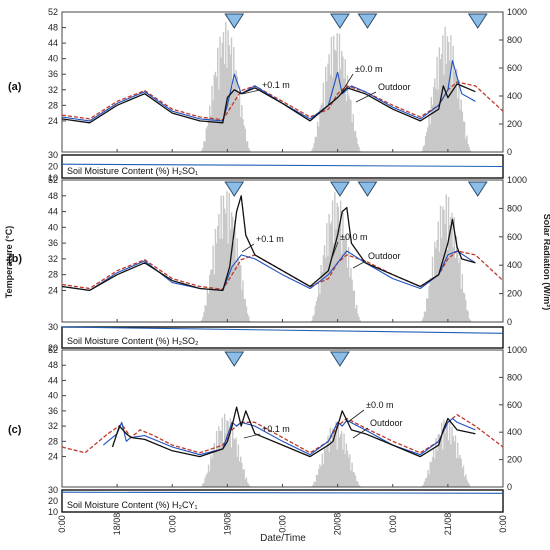 The image size is (550, 550). I want to click on y-left-tick-label: 40, so click(53, 396).